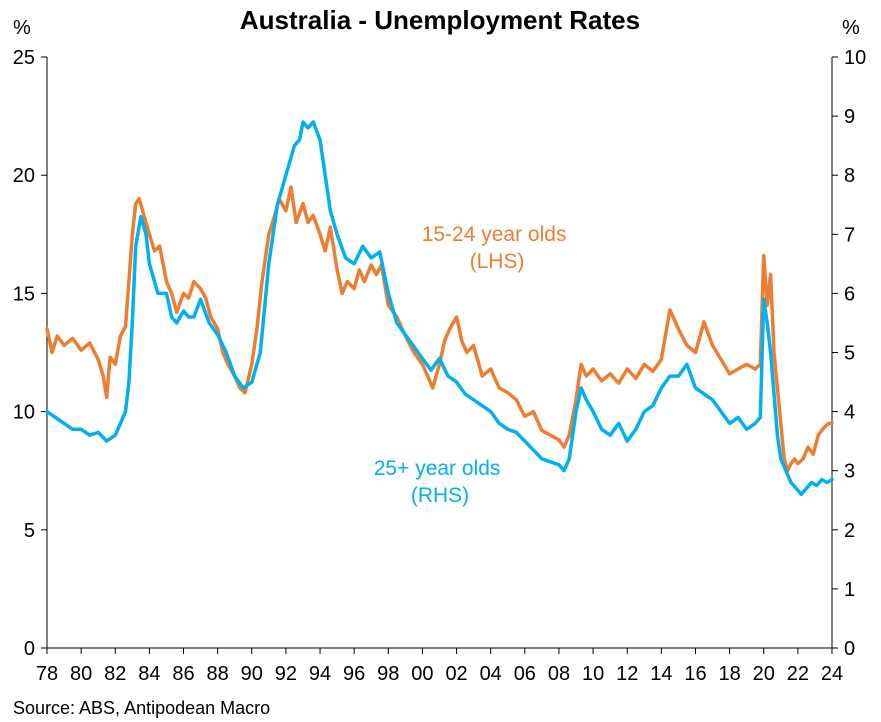 The height and width of the screenshot is (722, 881). Describe the element at coordinates (286, 674) in the screenshot. I see `x-tick-label: 92` at that location.